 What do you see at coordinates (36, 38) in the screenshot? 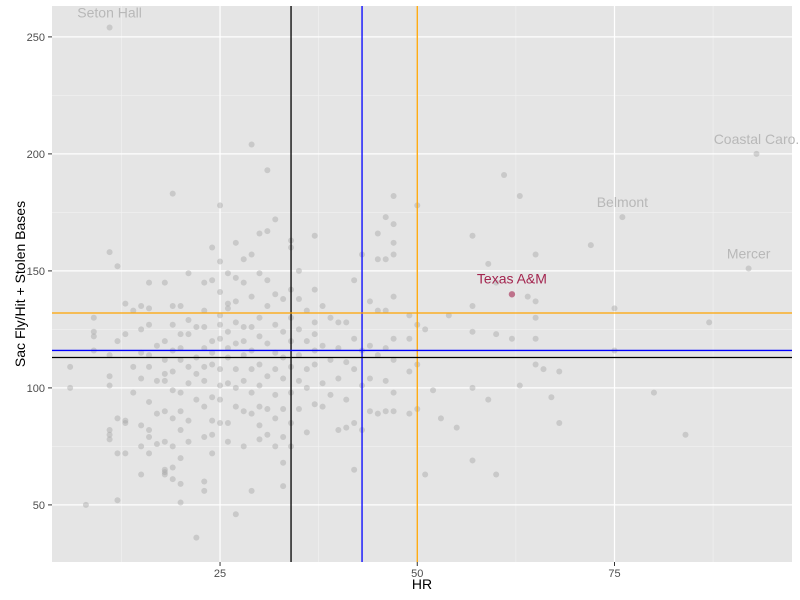
I see `y-tick-label: 250` at bounding box center [36, 38].